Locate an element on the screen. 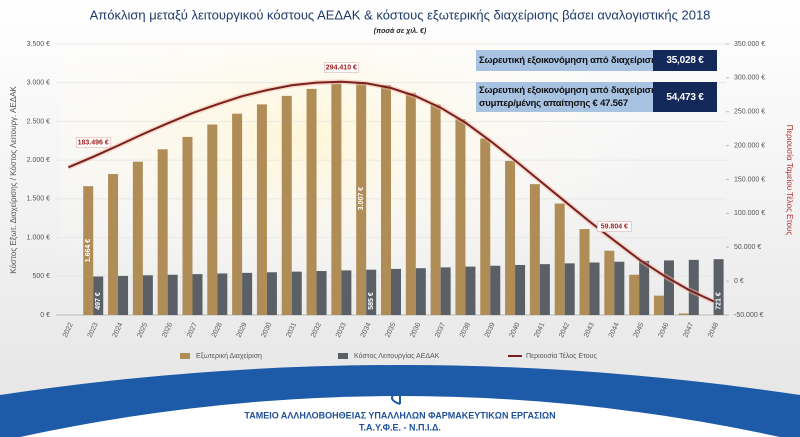  y2-tick-label: 350.000 € is located at coordinates (749, 44).